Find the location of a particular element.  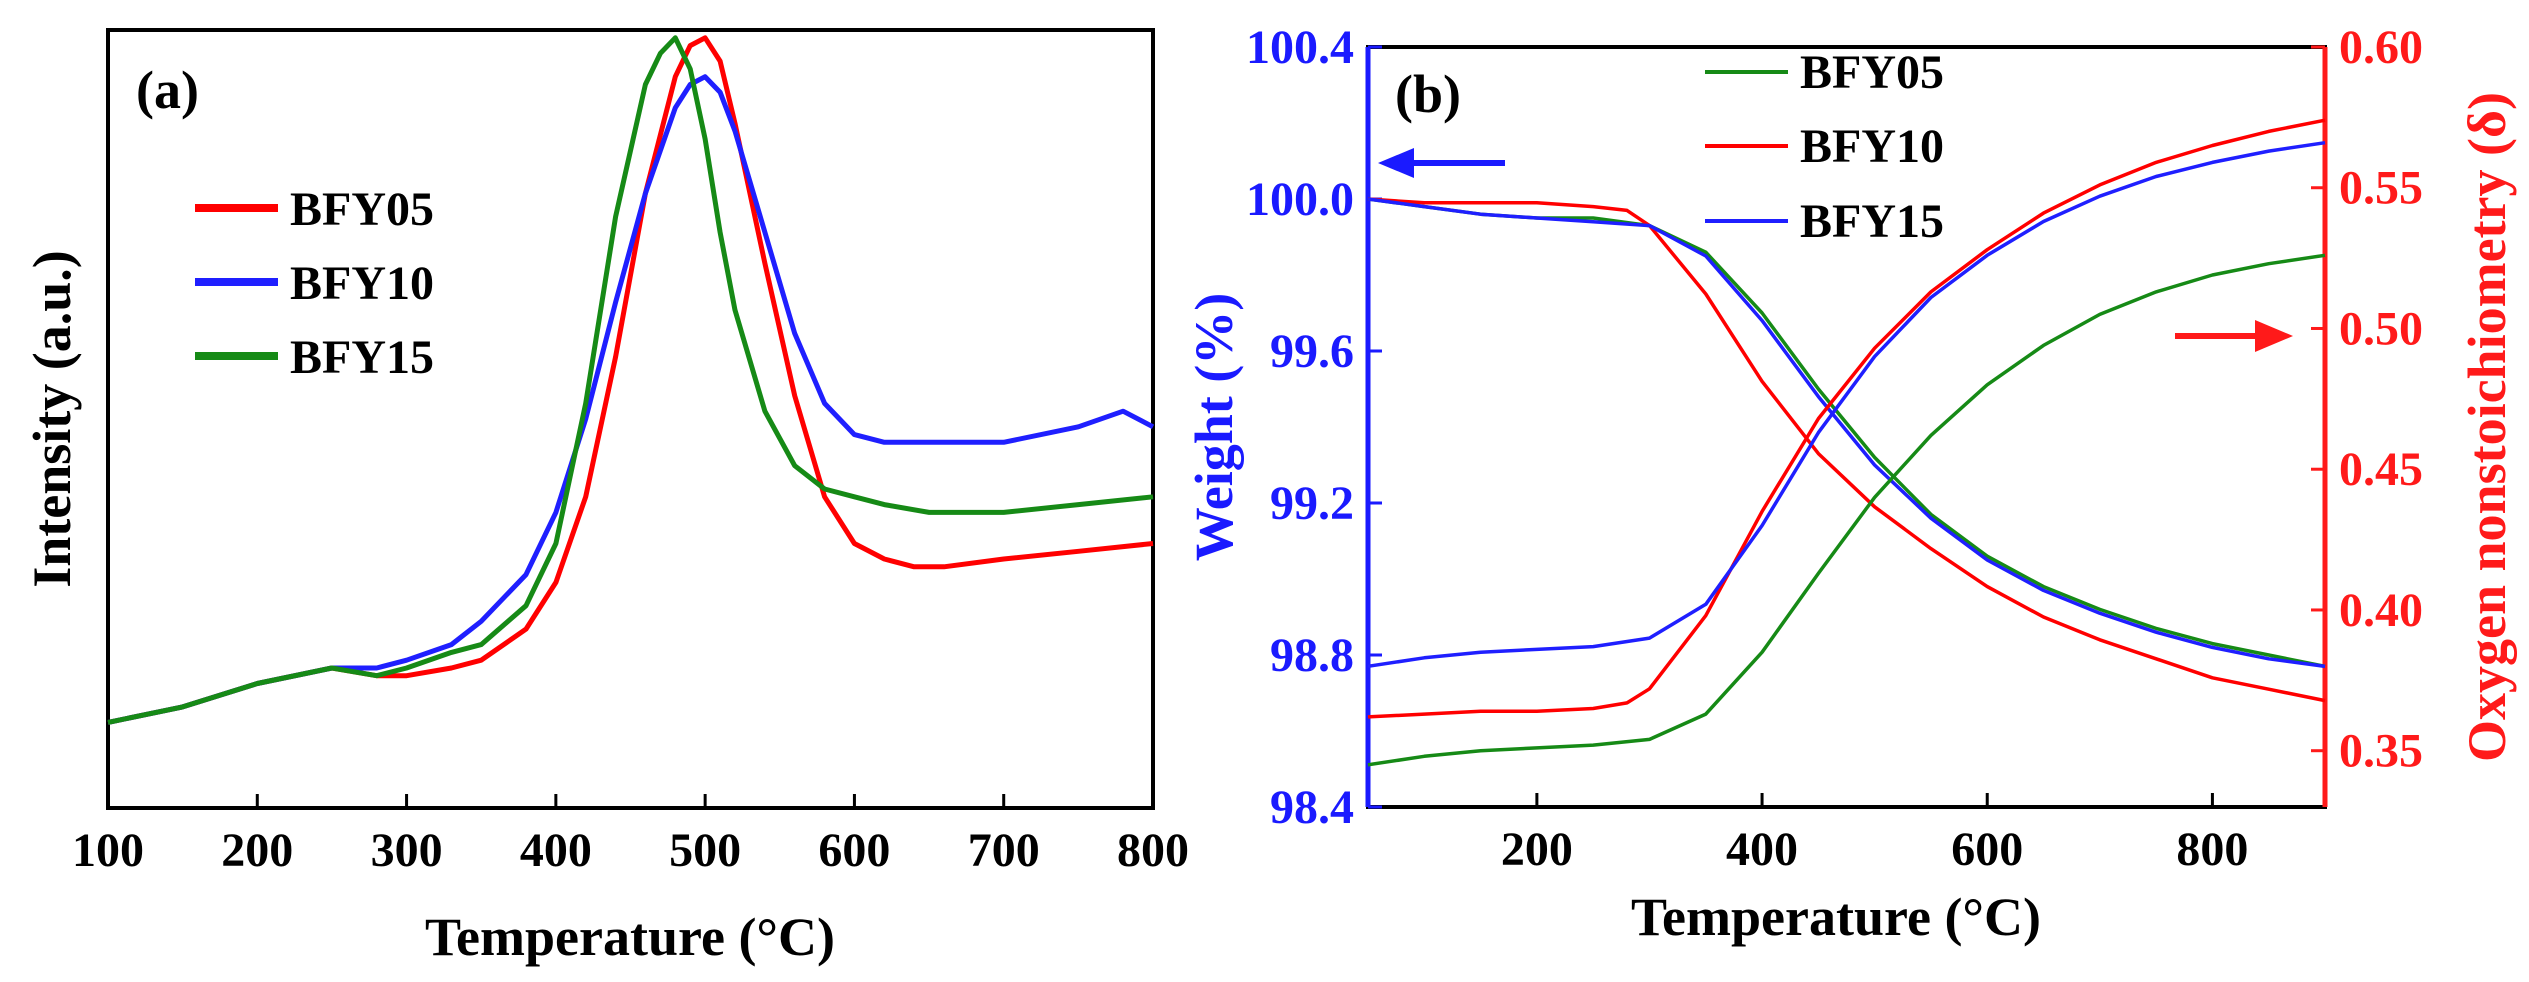

panel-a-label: (a) is located at coordinates (167, 90).